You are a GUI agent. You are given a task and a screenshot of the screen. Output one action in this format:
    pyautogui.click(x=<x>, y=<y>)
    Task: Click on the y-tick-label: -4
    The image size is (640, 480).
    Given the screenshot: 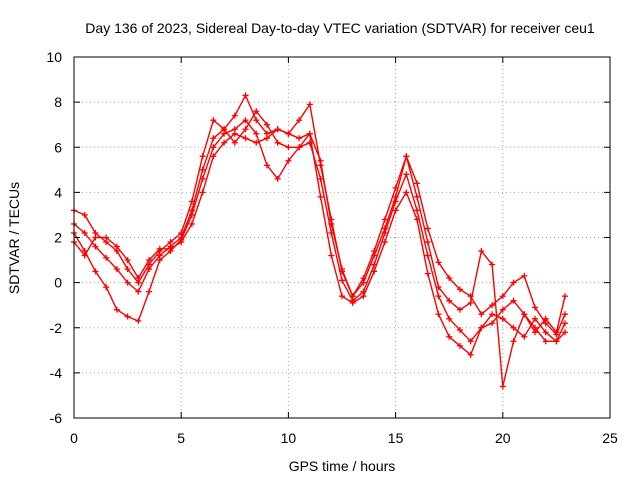 What is the action you would take?
    pyautogui.click(x=56, y=373)
    